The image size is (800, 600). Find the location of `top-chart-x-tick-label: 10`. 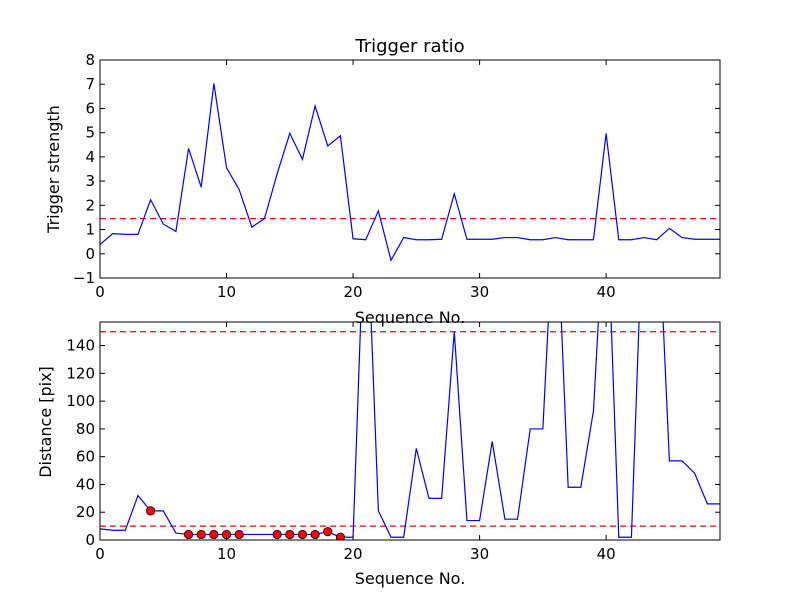

top-chart-x-tick-label: 10 is located at coordinates (226, 292).